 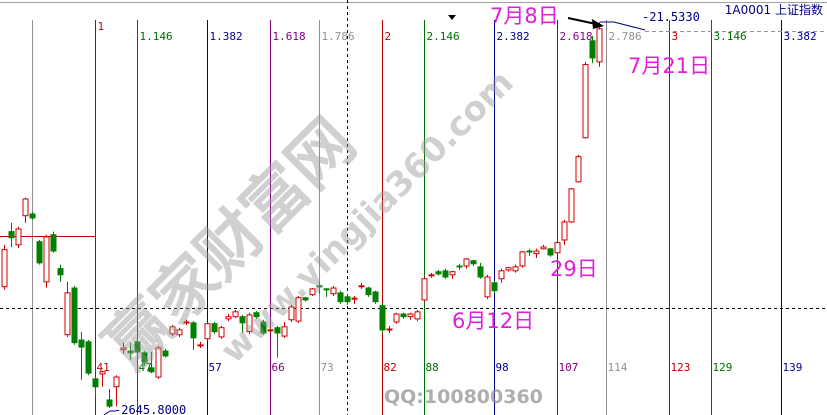 I want to click on fib-ratio-label: 1.382, so click(x=226, y=36).